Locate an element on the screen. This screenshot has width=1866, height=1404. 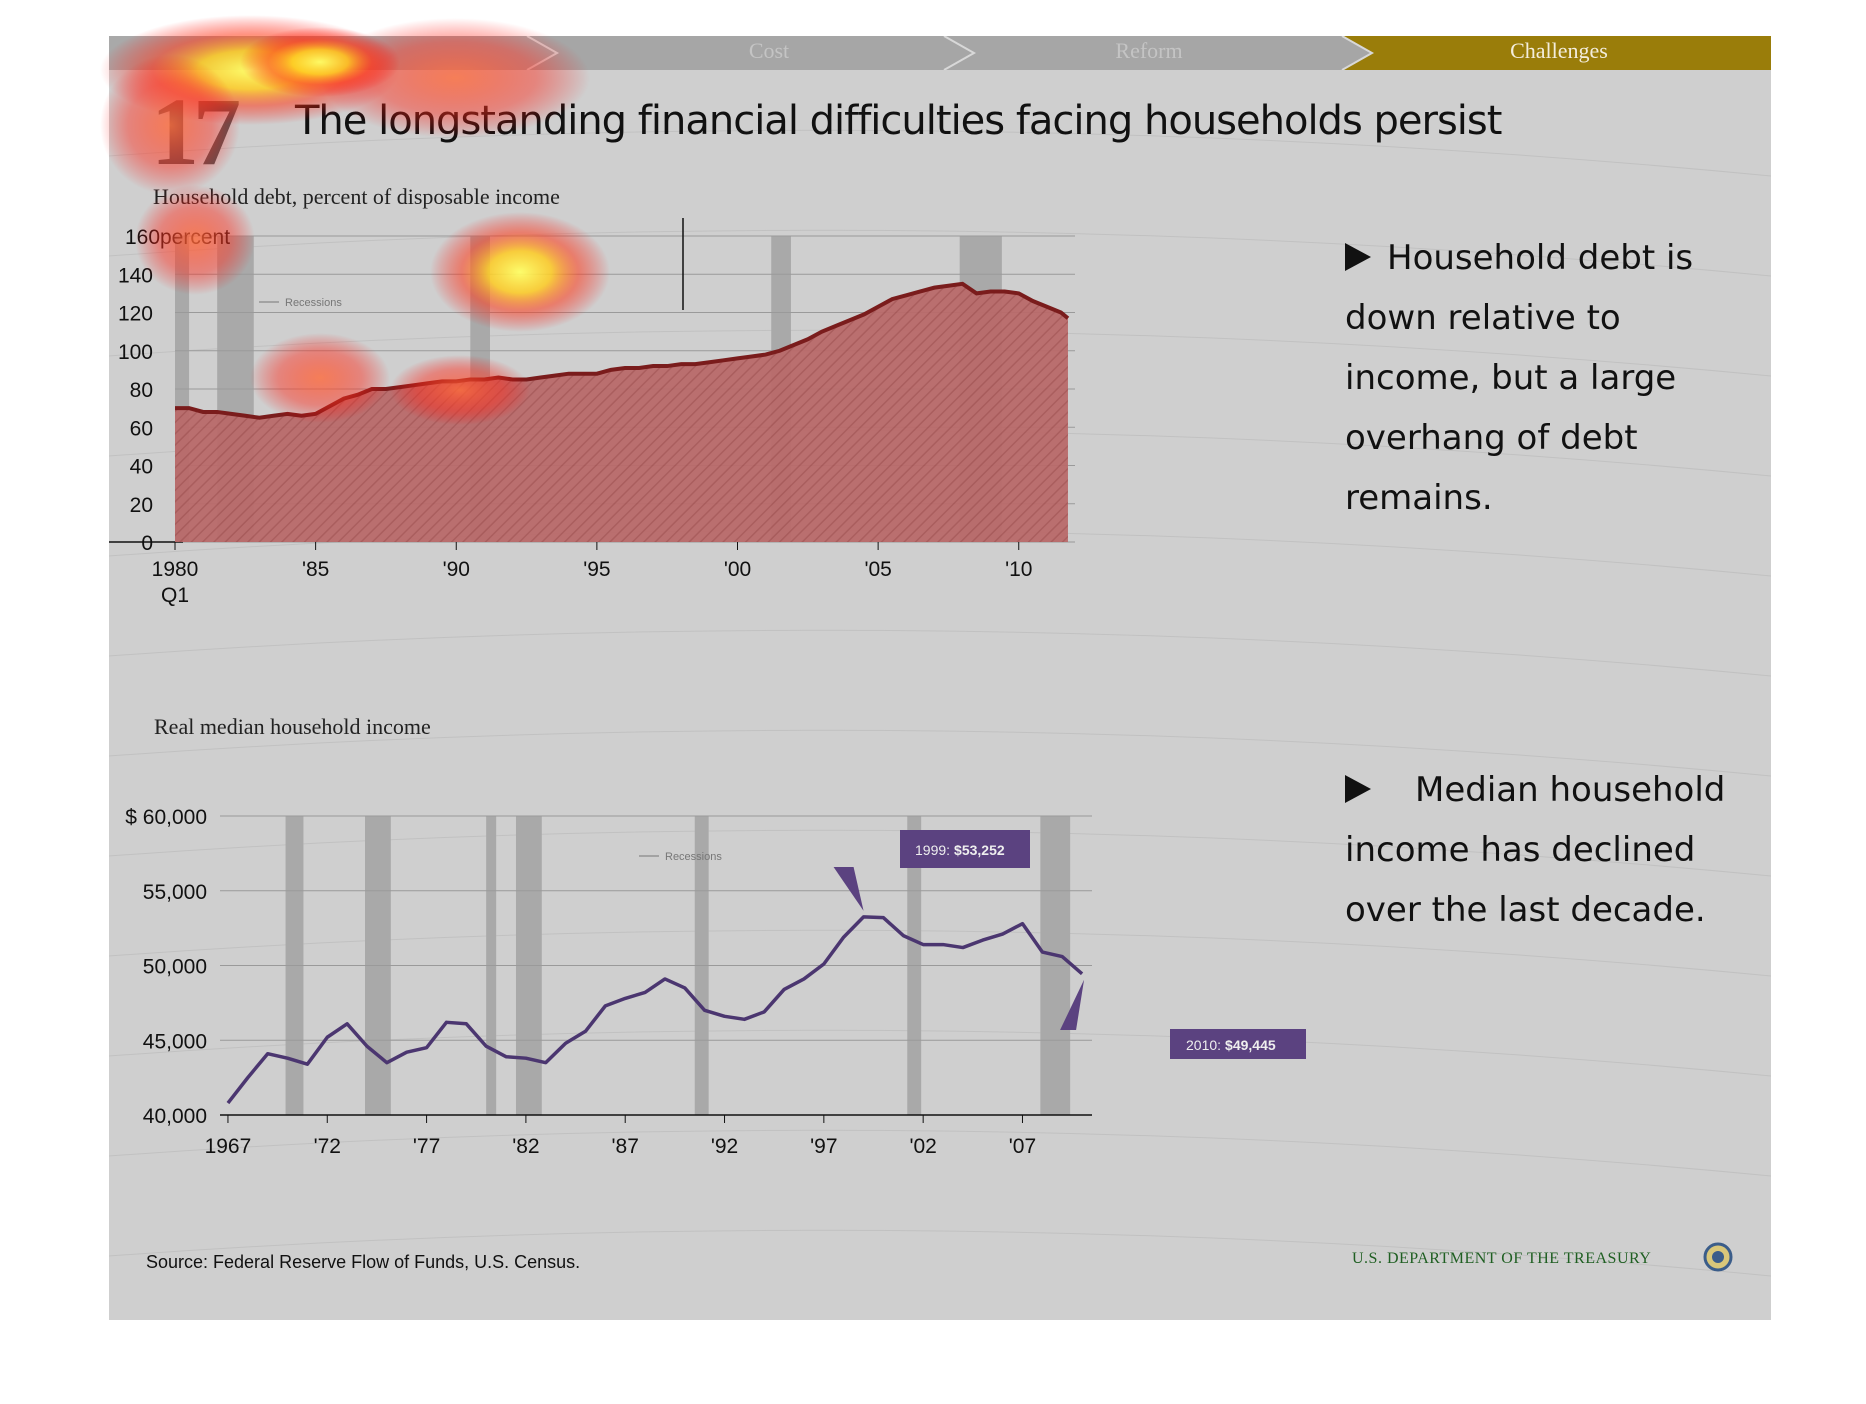
slide-number: 17 is located at coordinates (196, 131).